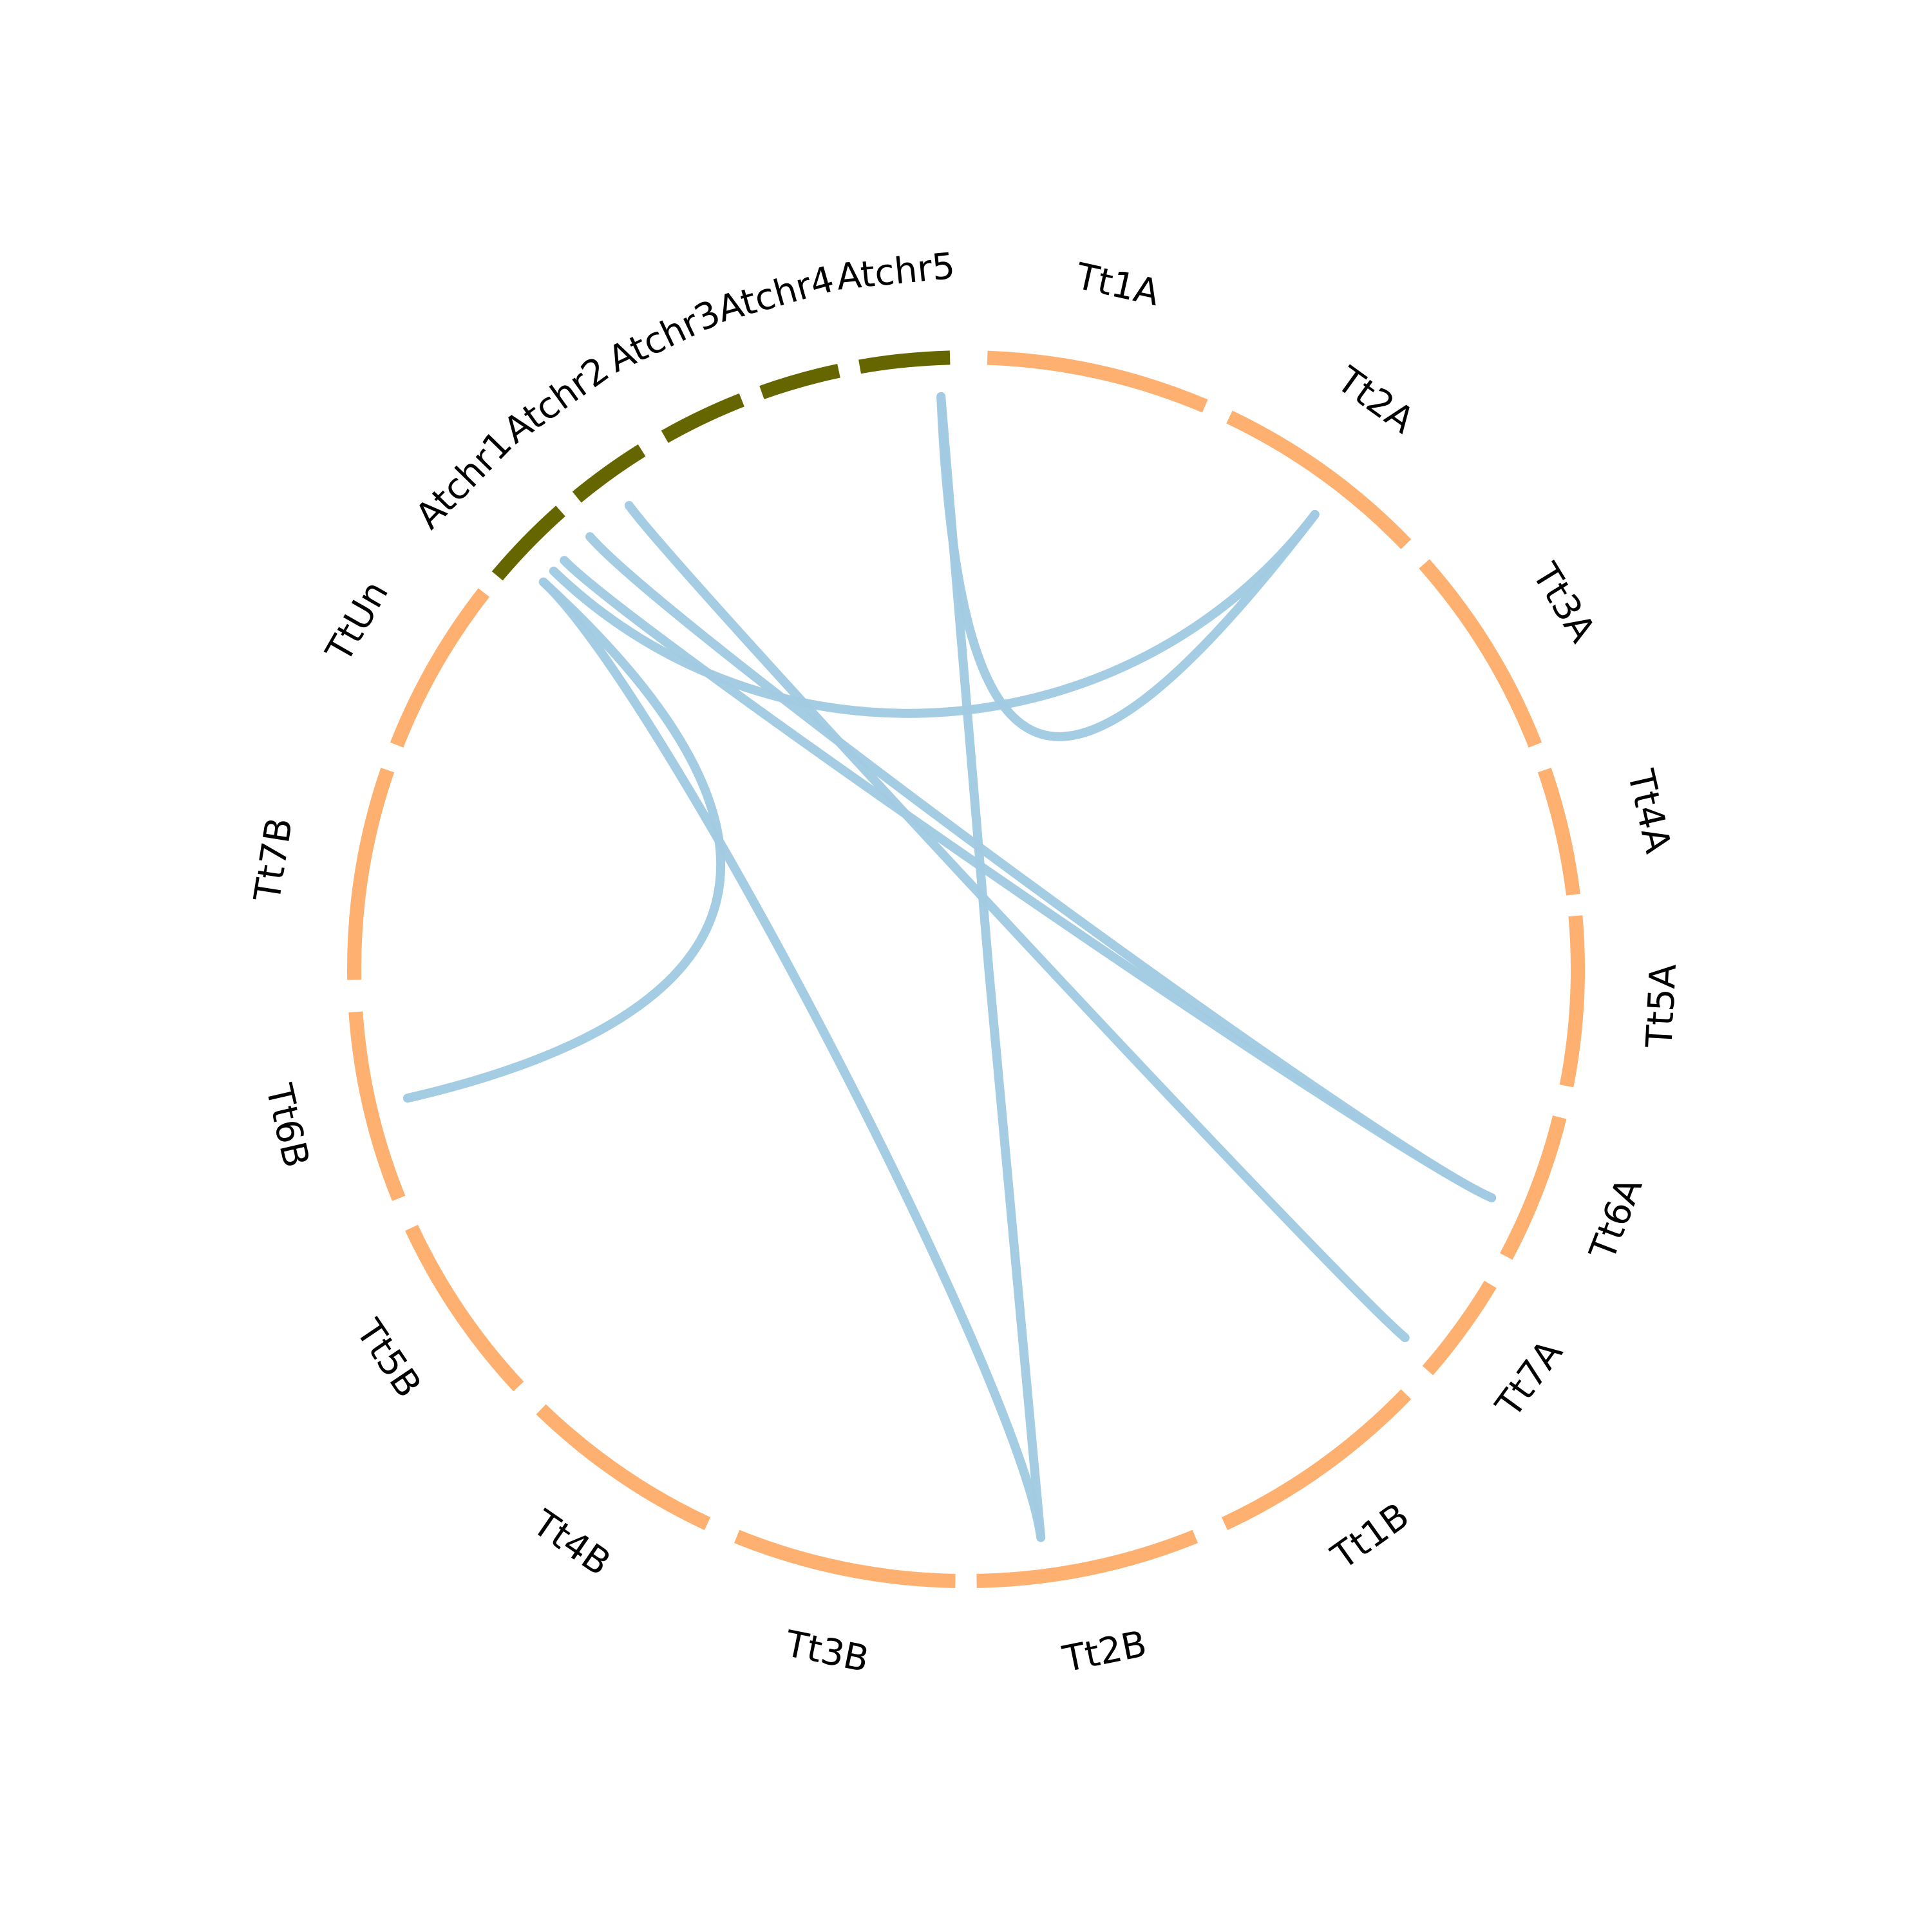 The height and width of the screenshot is (1932, 1932). I want to click on segment-ttun, so click(440, 668).